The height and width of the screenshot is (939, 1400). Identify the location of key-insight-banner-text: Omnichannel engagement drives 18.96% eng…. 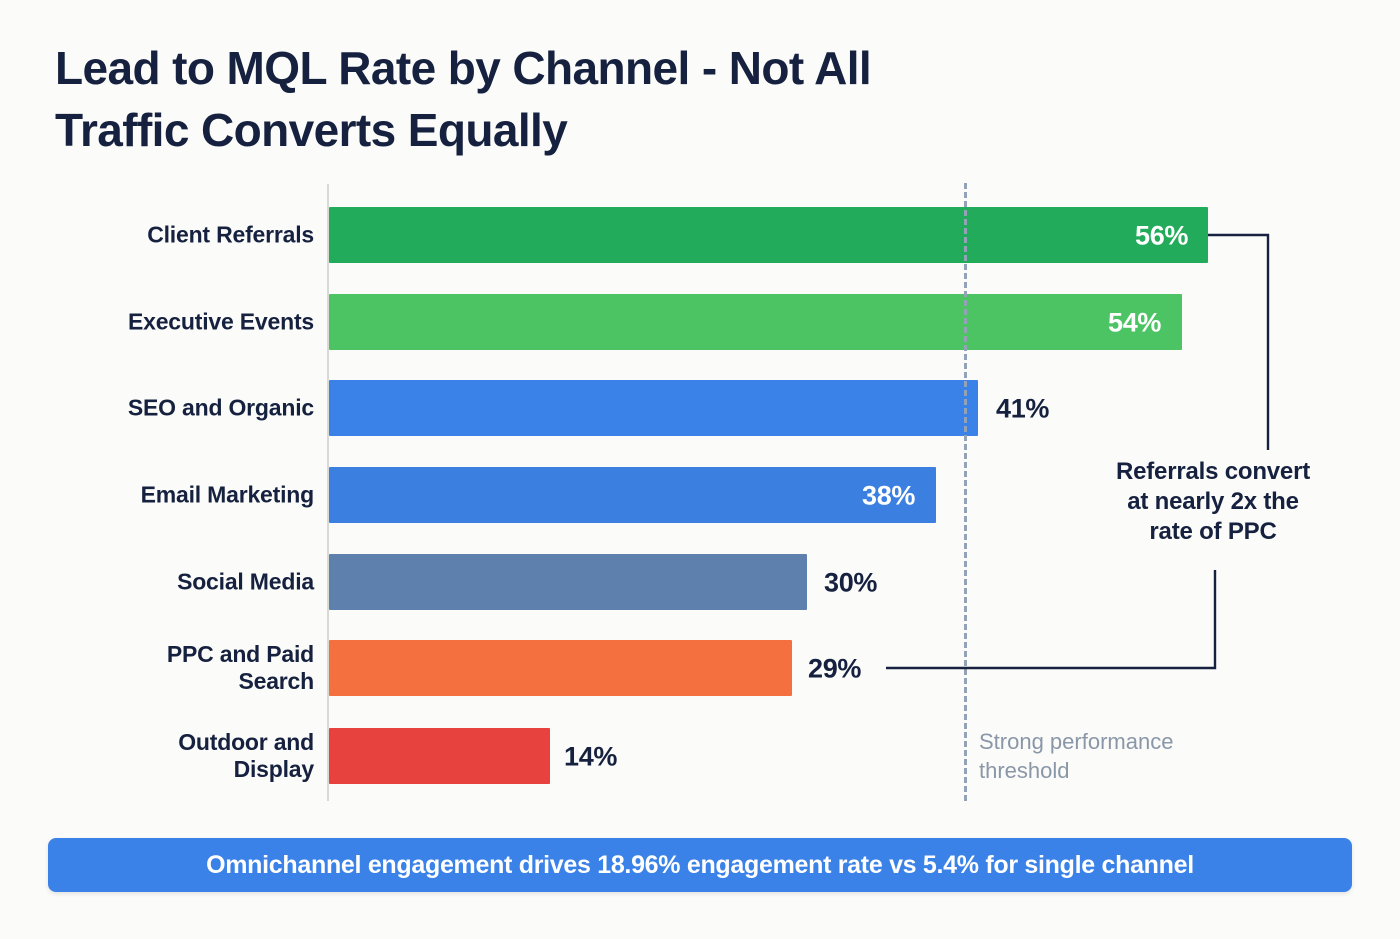
(700, 864).